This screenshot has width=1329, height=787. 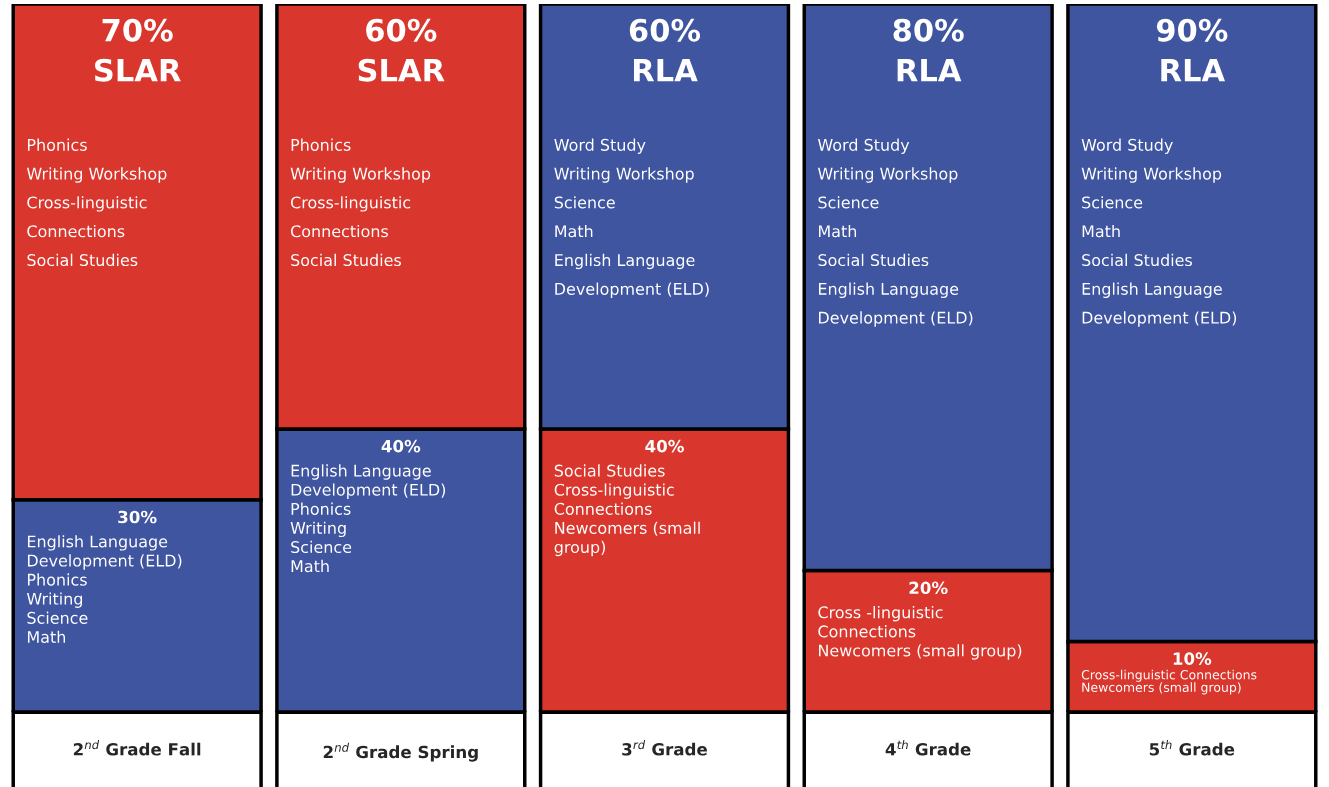 What do you see at coordinates (1169, 682) in the screenshot?
I see `annotation: Cross-linguistic Connections Newcomers (small group)` at bounding box center [1169, 682].